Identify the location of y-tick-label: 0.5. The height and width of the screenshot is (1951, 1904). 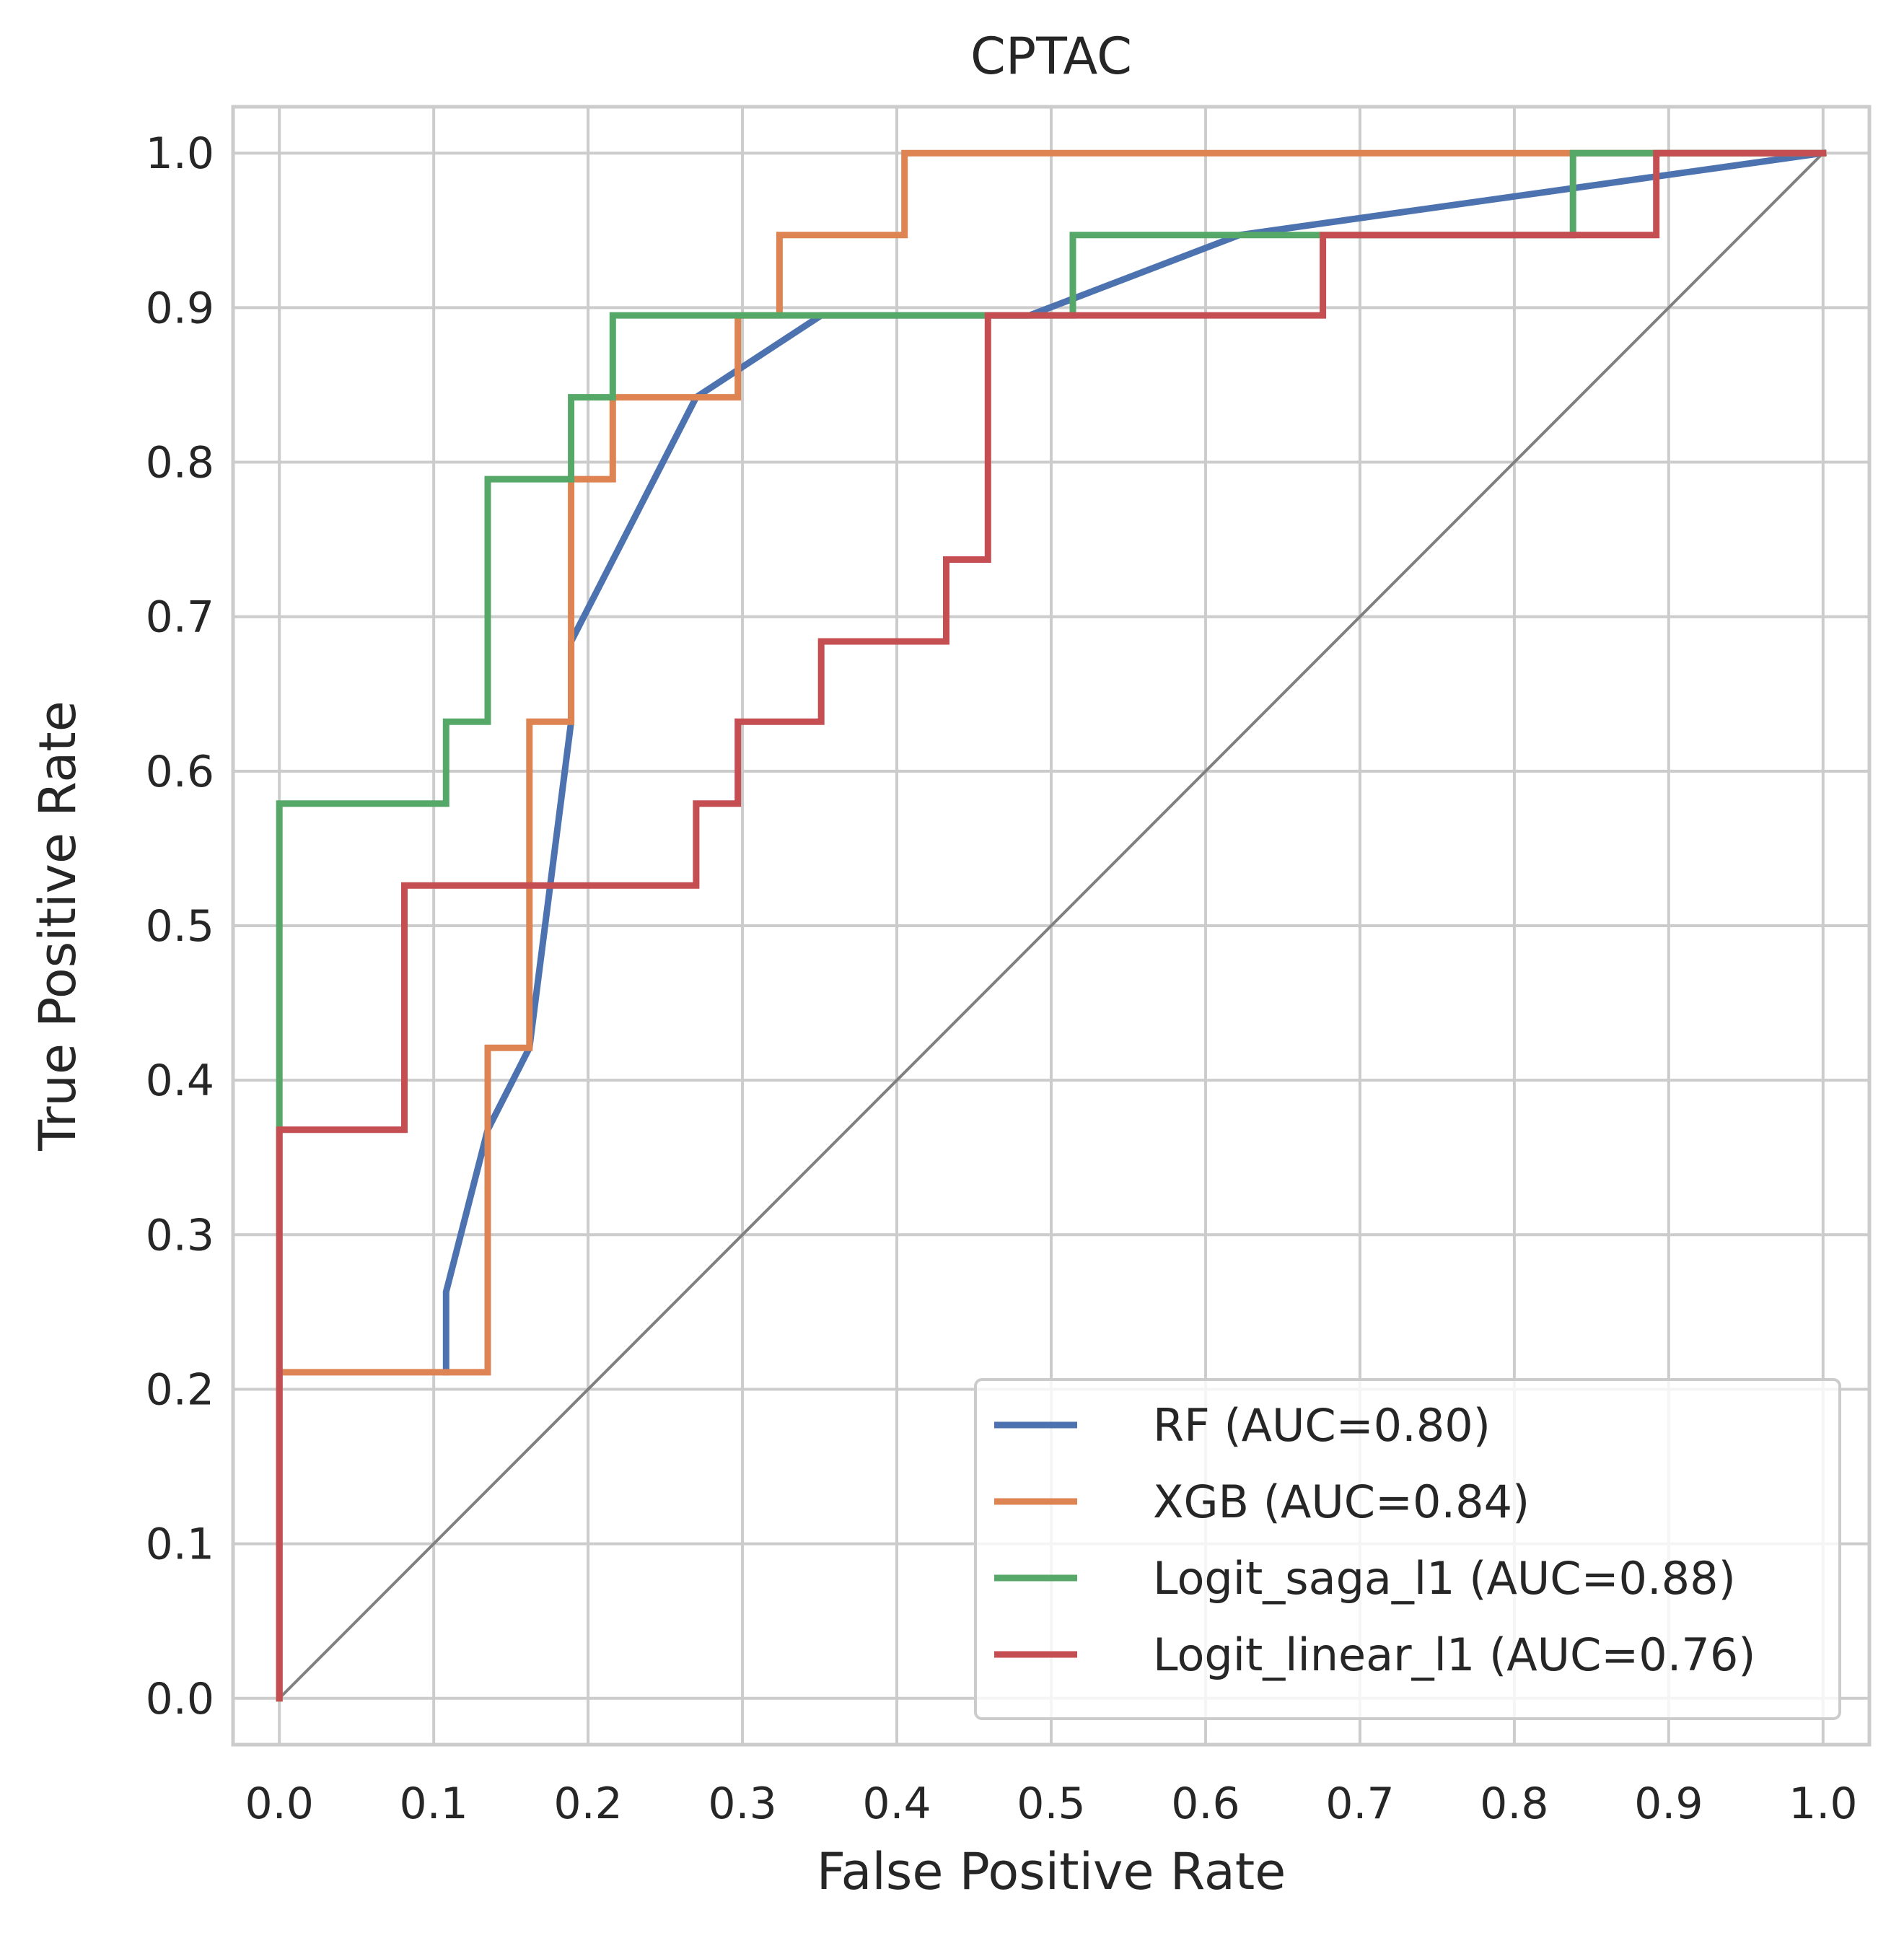
(180, 926).